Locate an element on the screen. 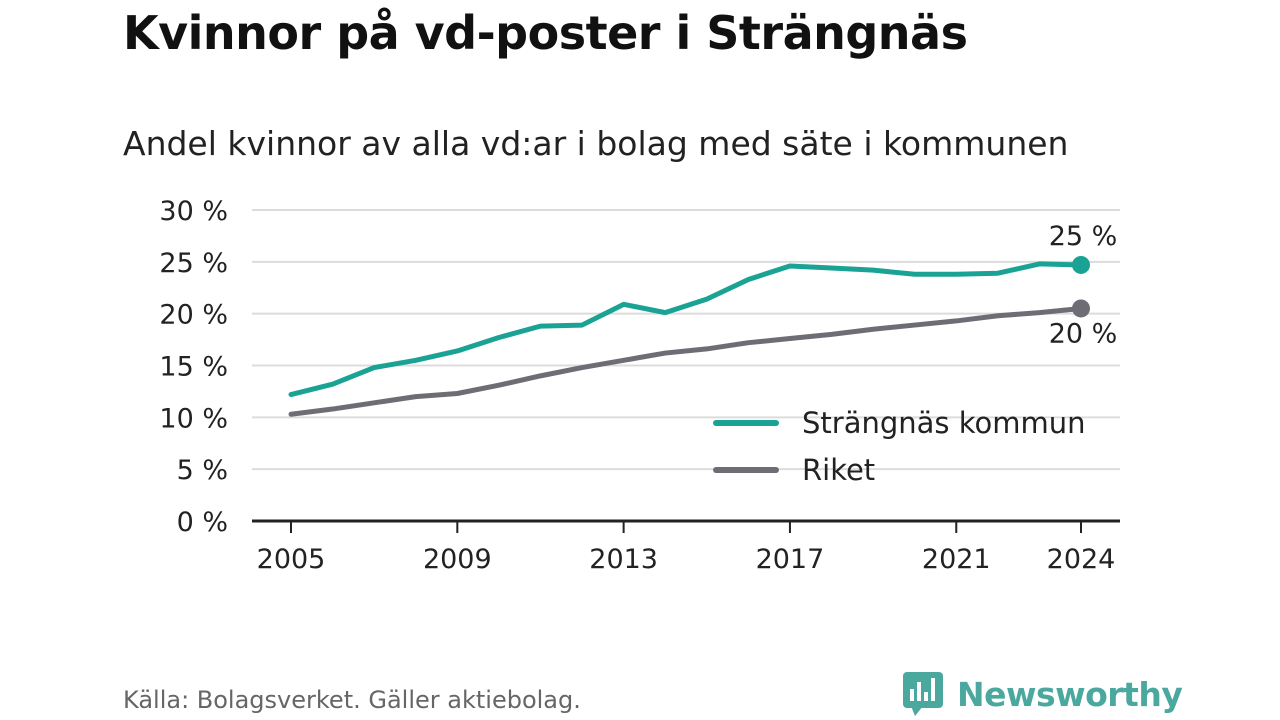 The width and height of the screenshot is (1280, 720). legend-label: Strängnäs kommun is located at coordinates (944, 423).